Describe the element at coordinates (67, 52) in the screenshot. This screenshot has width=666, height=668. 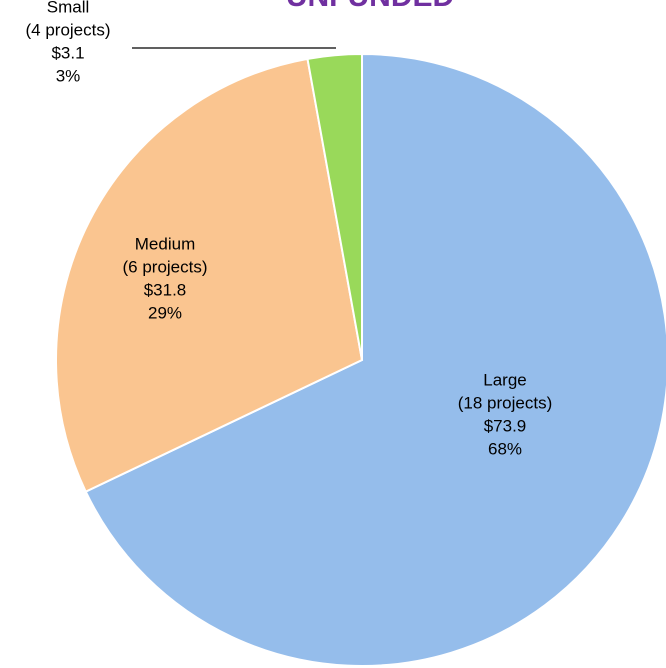
I see `value-label: $3.1` at that location.